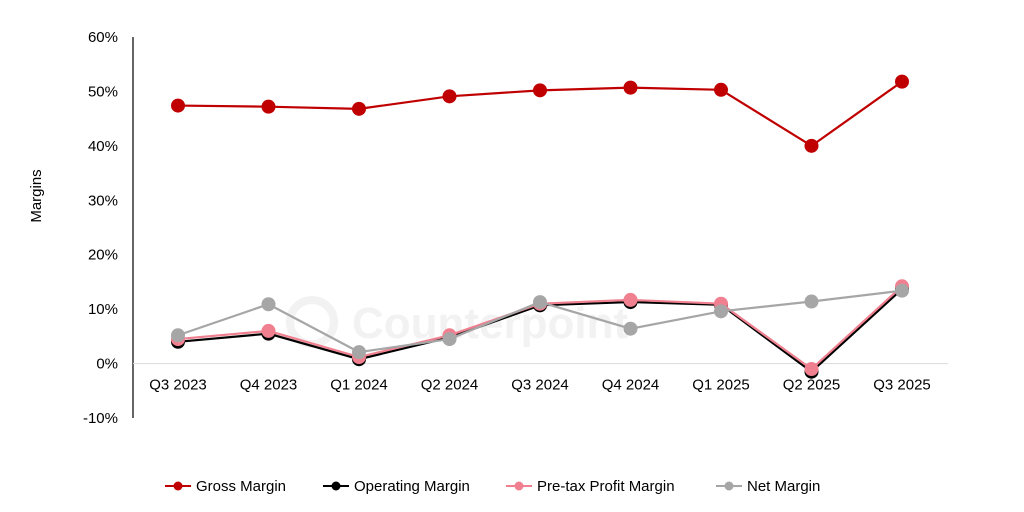 The height and width of the screenshot is (512, 1024). Describe the element at coordinates (100, 228) in the screenshot. I see `y-axis-ticks: -10% 0% 10% 20% 30% 40% 50% 60%` at that location.